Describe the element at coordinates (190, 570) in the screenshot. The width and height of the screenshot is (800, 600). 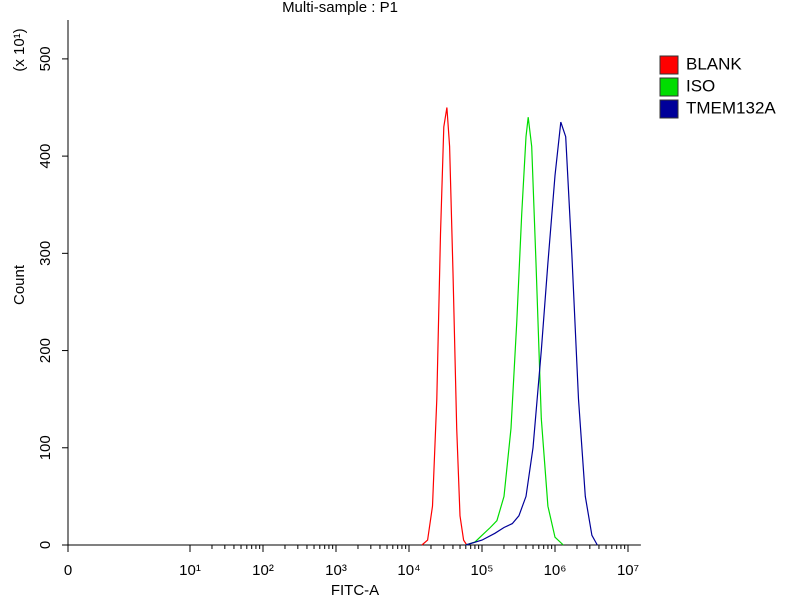
I see `x-tick-label: 10¹` at that location.